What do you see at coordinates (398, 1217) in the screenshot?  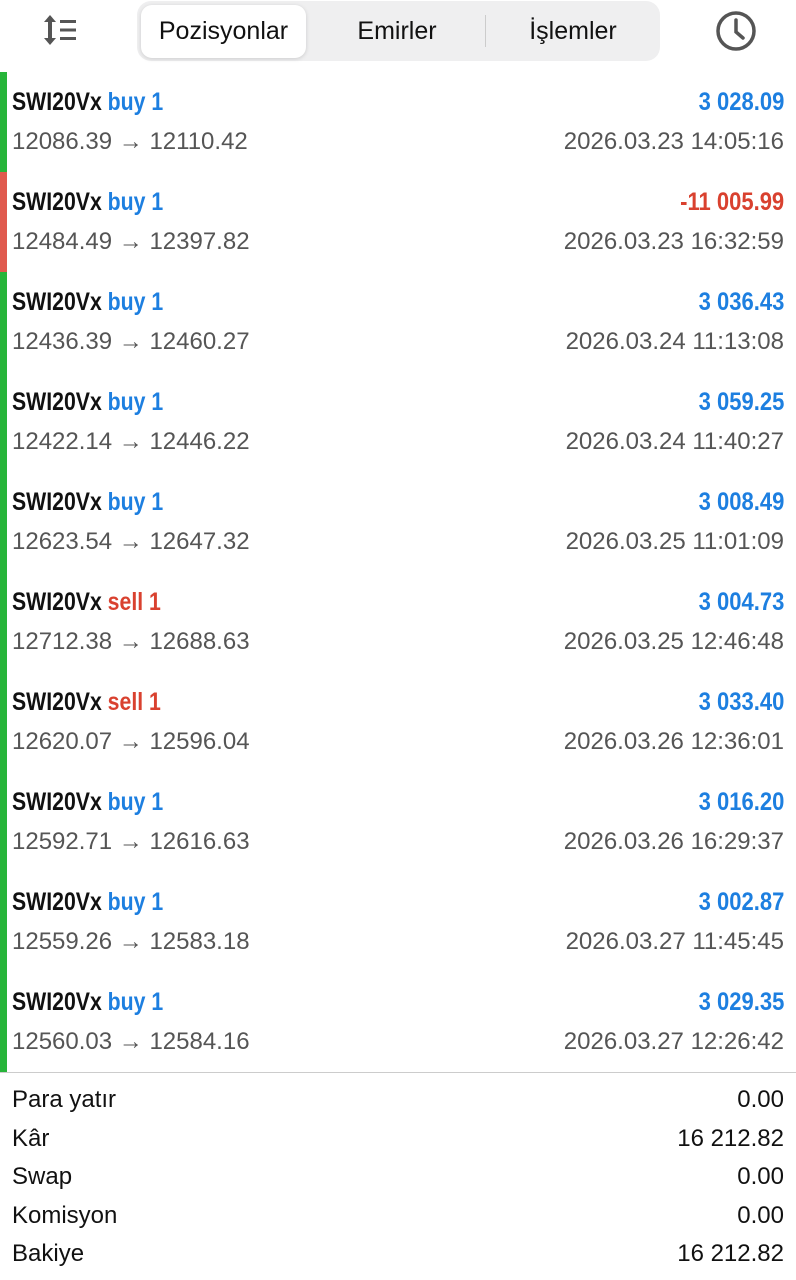 I see `summary-row: Komisyon 0.00` at bounding box center [398, 1217].